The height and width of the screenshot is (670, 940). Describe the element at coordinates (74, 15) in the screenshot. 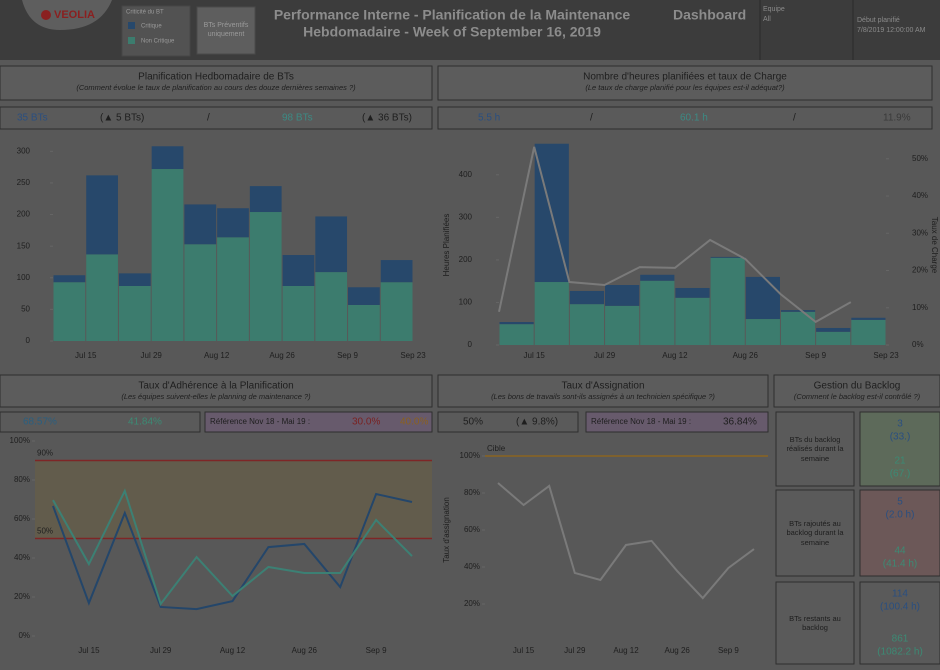

I see `logo: VEOLIA` at that location.